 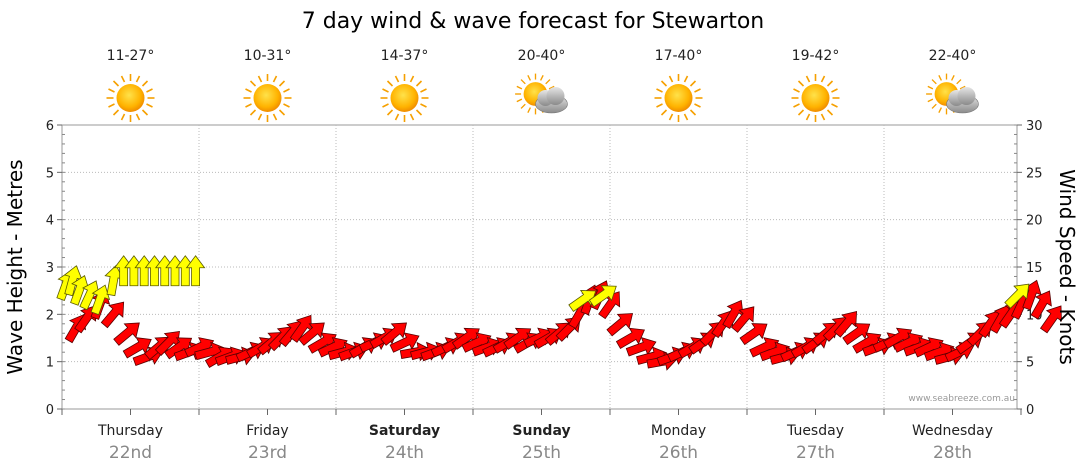 I want to click on day-name: Monday, so click(x=678, y=431).